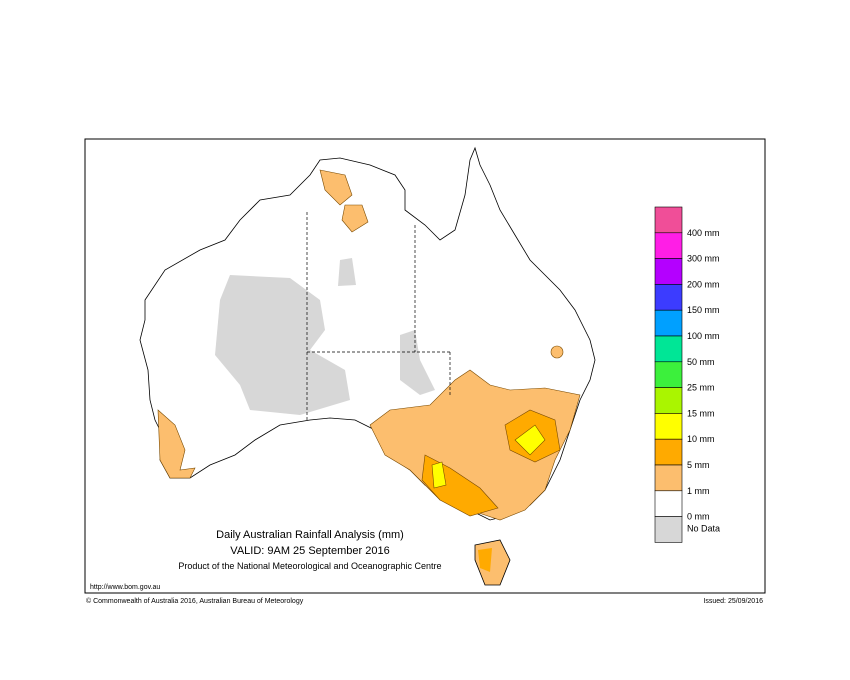 The width and height of the screenshot is (850, 680). Describe the element at coordinates (701, 362) in the screenshot. I see `legend-label: 50 mm` at that location.